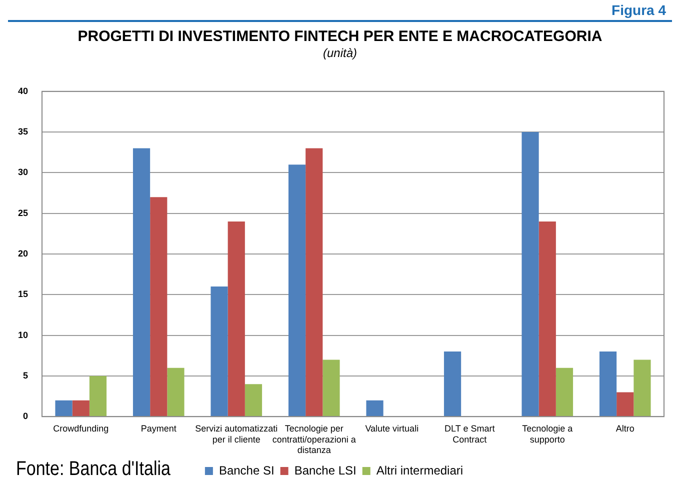 This screenshot has width=680, height=502. What do you see at coordinates (23, 91) in the screenshot?
I see `y-tick-label: 40` at bounding box center [23, 91].